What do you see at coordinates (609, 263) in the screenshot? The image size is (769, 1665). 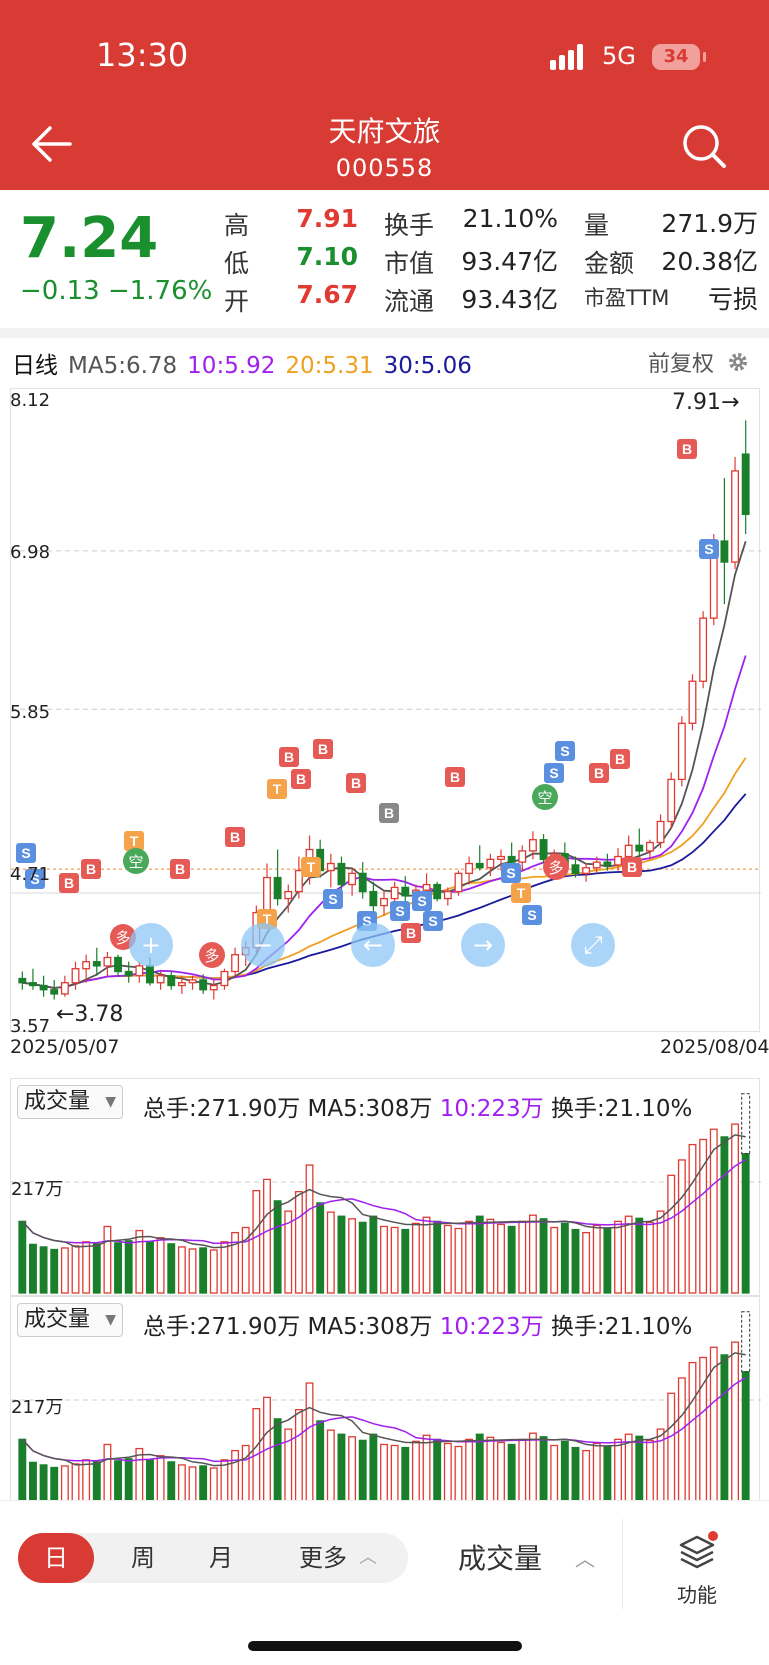 I see `label-amount: 金额` at bounding box center [609, 263].